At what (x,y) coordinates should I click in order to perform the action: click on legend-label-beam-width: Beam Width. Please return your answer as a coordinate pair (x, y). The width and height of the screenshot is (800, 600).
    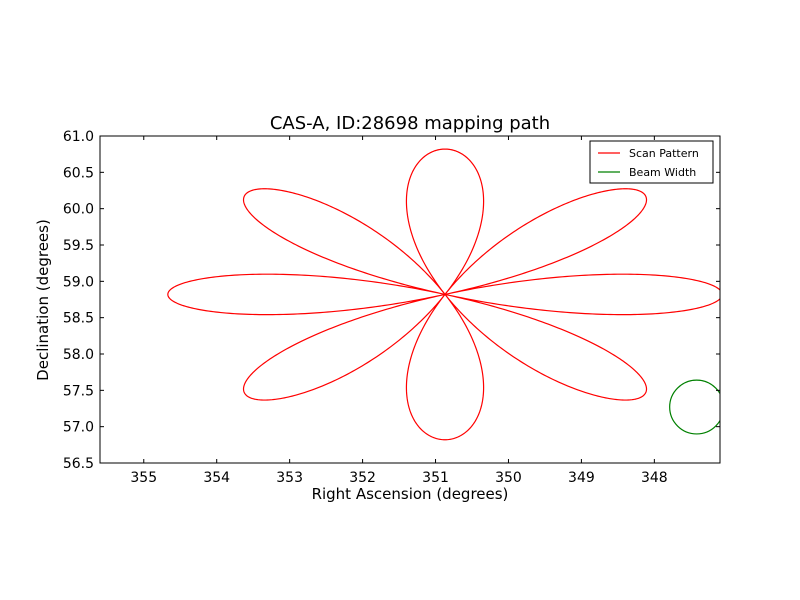
    Looking at the image, I should click on (662, 172).